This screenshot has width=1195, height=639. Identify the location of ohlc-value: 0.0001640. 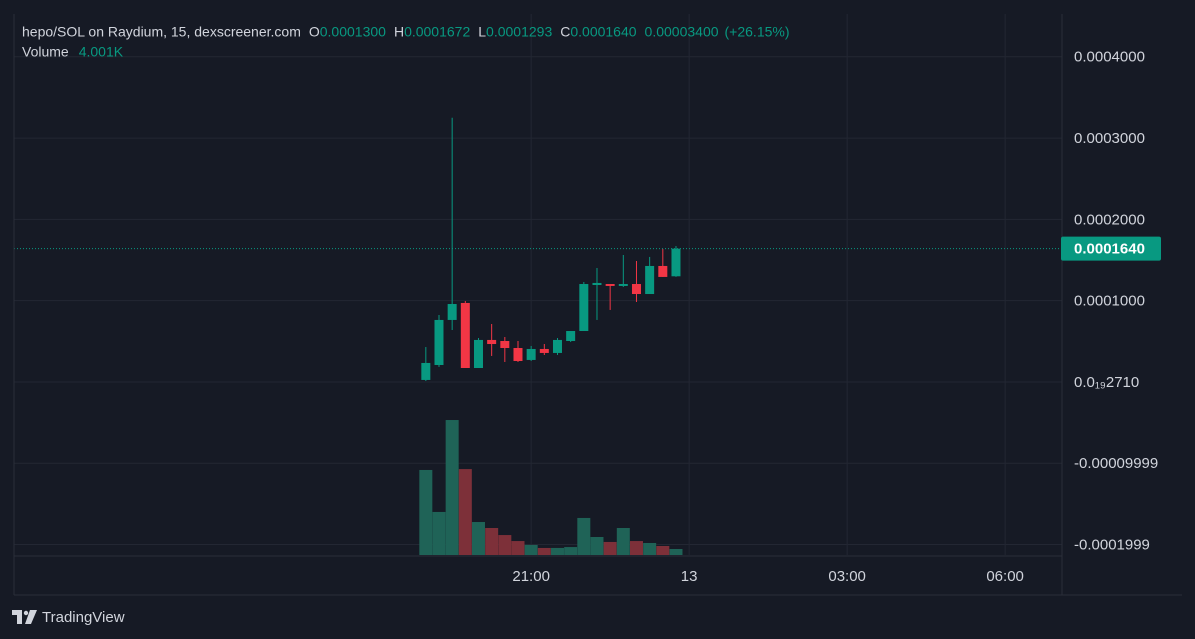
(603, 32).